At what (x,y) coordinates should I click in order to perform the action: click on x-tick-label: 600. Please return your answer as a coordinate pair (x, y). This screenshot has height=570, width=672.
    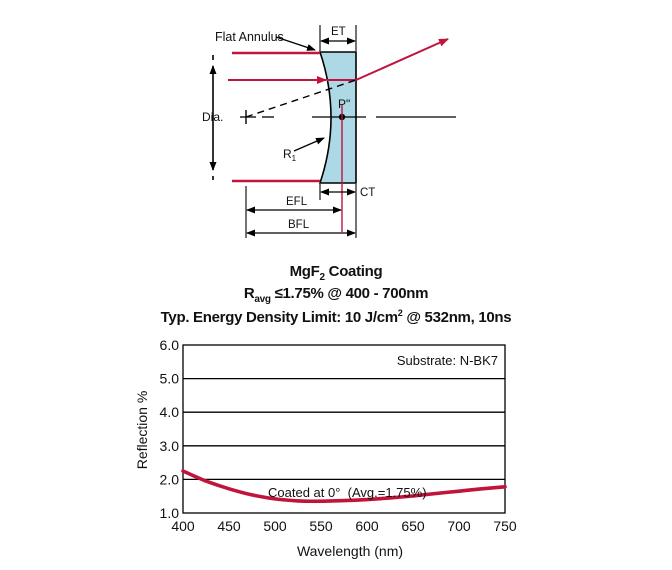
    Looking at the image, I should click on (367, 526).